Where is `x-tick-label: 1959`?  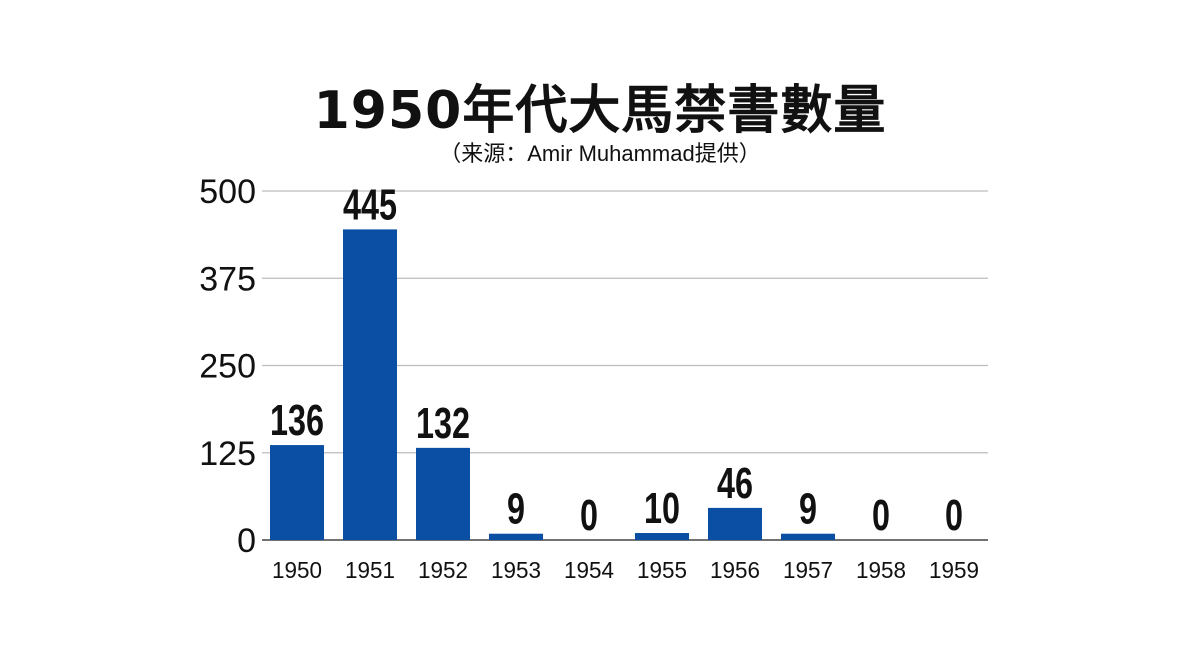
x-tick-label: 1959 is located at coordinates (954, 570).